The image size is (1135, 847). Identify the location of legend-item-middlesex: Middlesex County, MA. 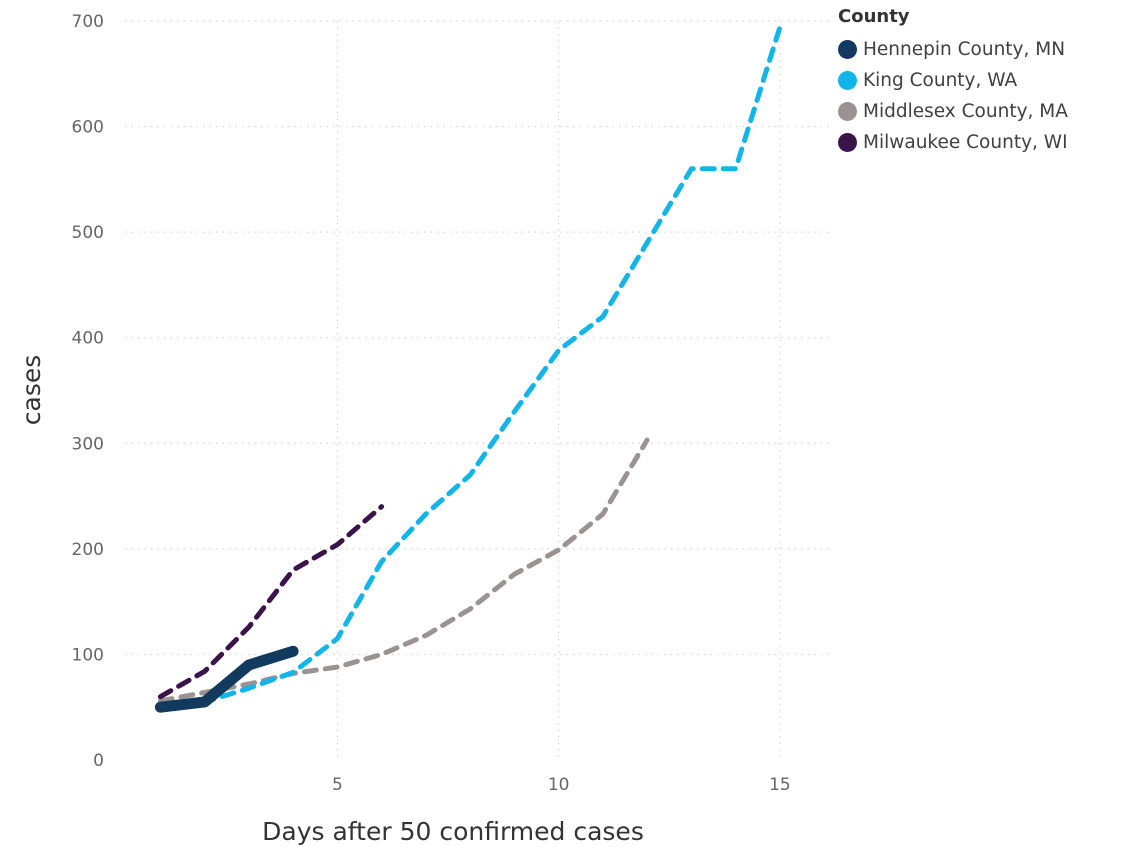
(953, 111).